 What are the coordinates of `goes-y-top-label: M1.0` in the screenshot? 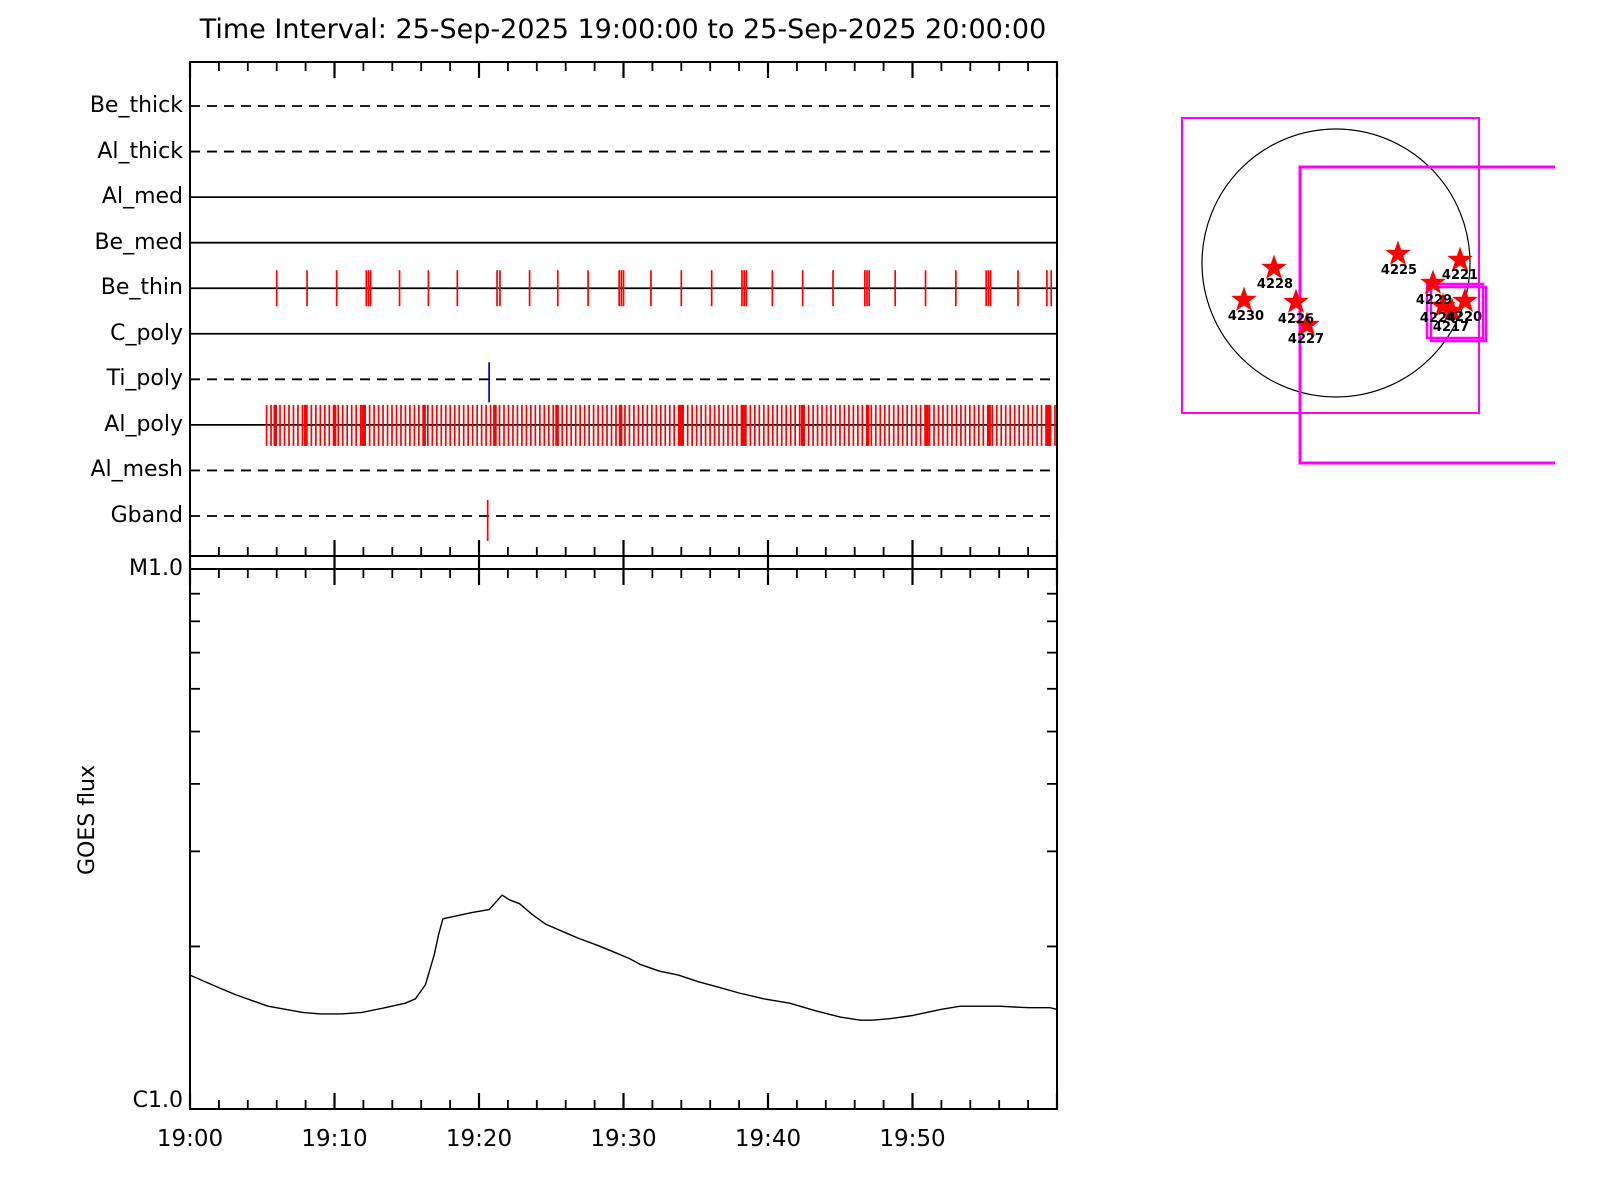 It's located at (156, 568).